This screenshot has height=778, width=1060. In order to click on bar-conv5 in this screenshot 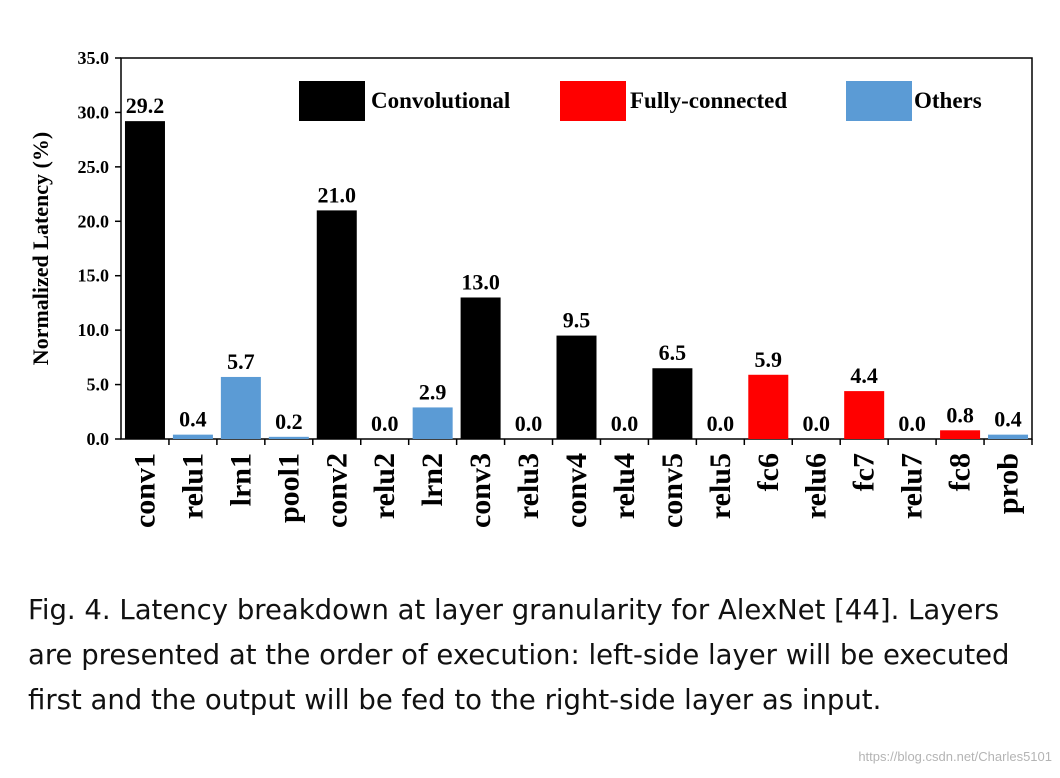, I will do `click(672, 403)`.